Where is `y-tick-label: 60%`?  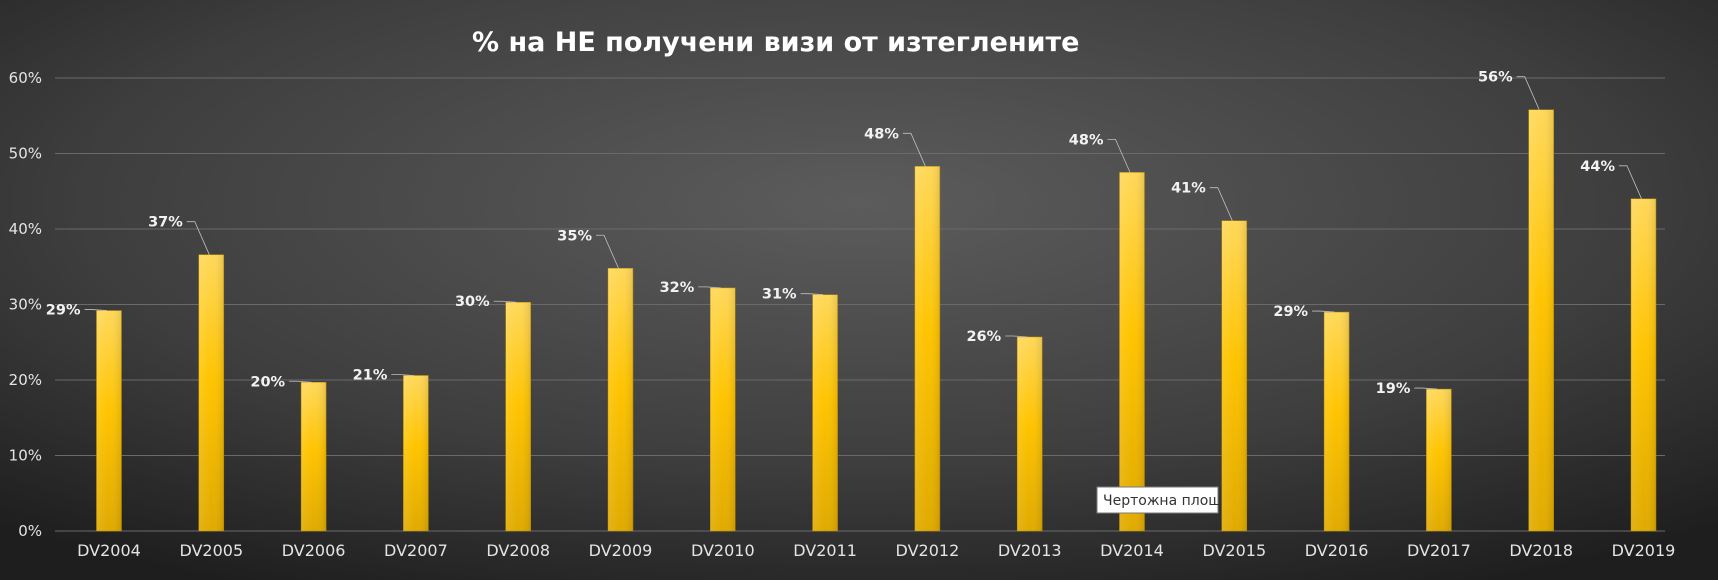
y-tick-label: 60% is located at coordinates (25, 78).